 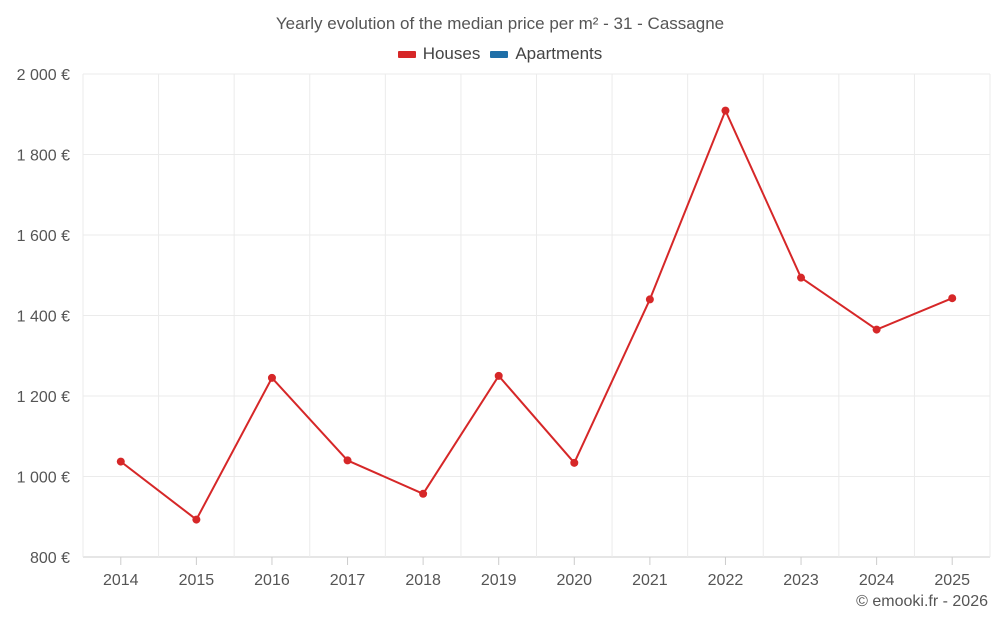 I want to click on x-tick-label: 2022, so click(x=726, y=580).